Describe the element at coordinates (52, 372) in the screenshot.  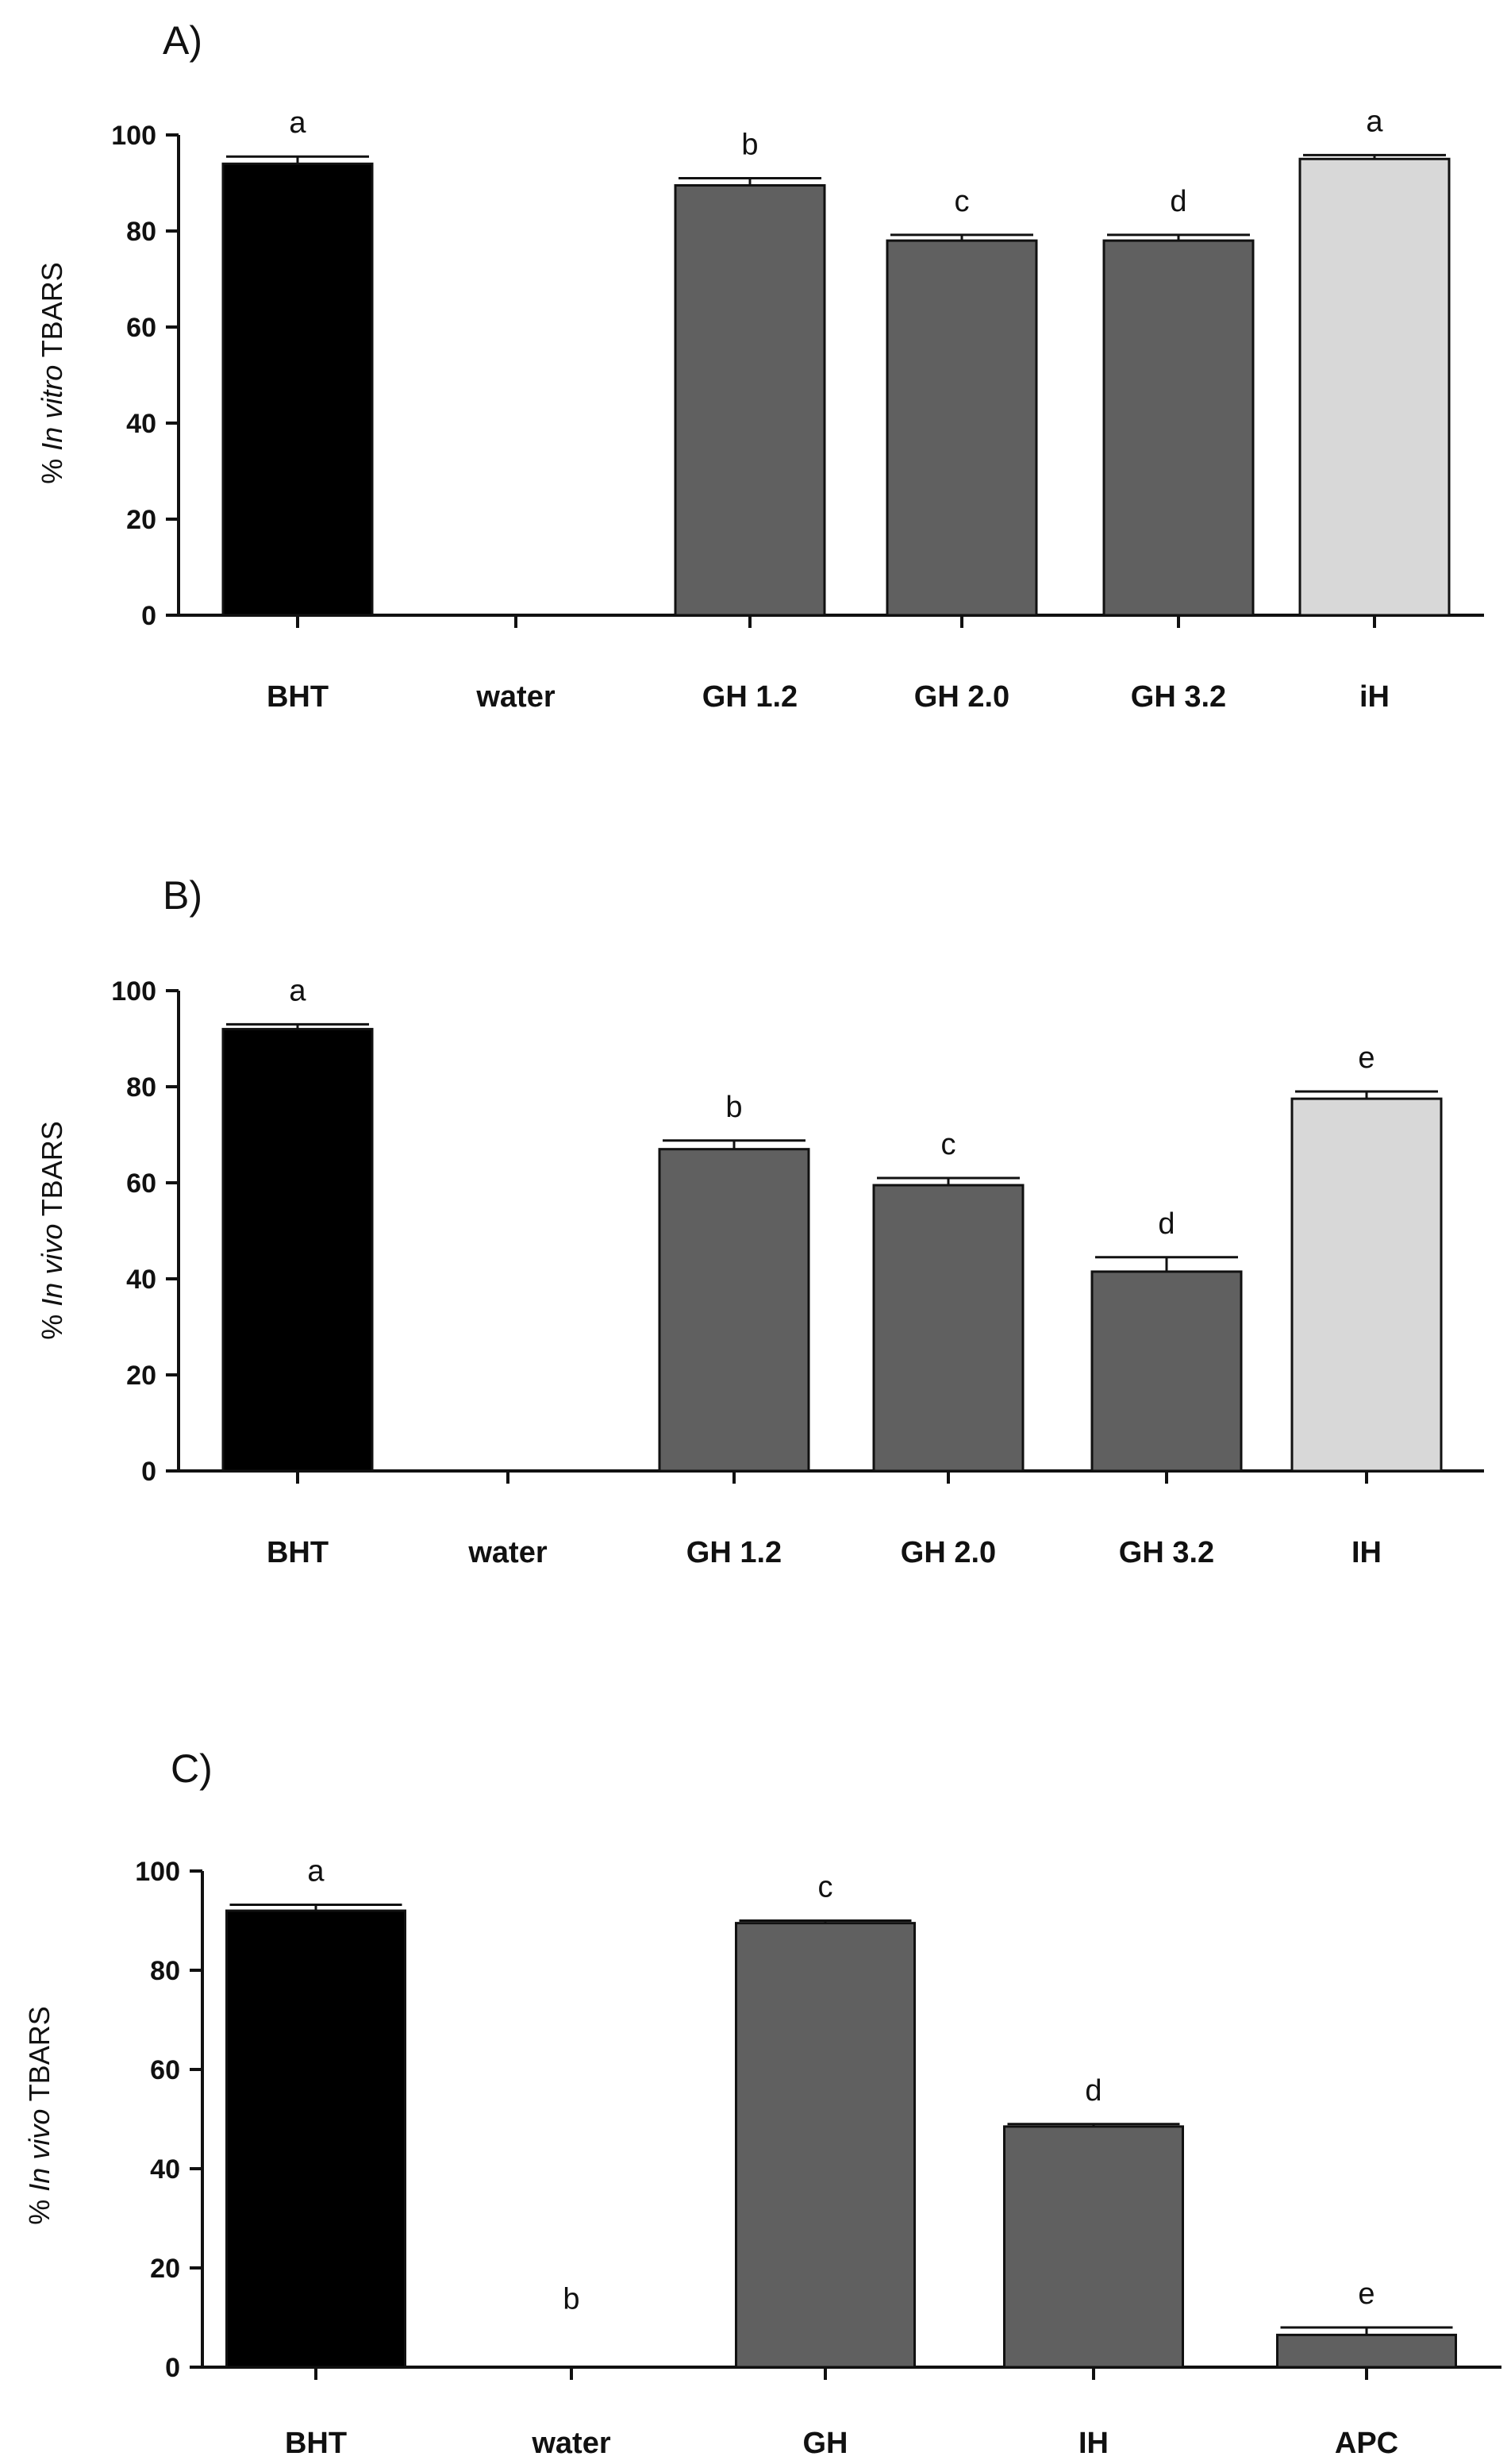
I see `y-axis-title: % In vitro TBARS` at that location.